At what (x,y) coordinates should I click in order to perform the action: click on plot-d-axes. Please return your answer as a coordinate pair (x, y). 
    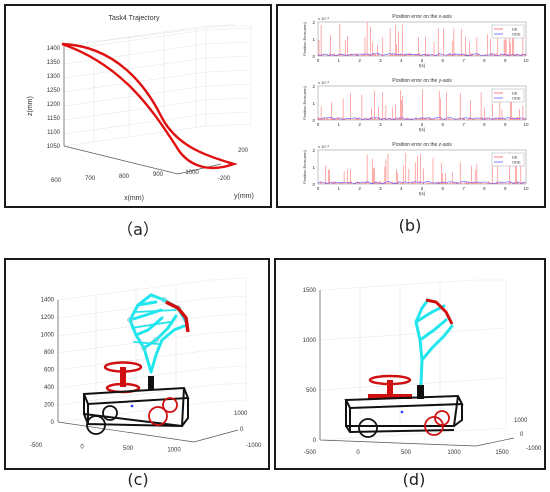
    Looking at the image, I should click on (417, 368).